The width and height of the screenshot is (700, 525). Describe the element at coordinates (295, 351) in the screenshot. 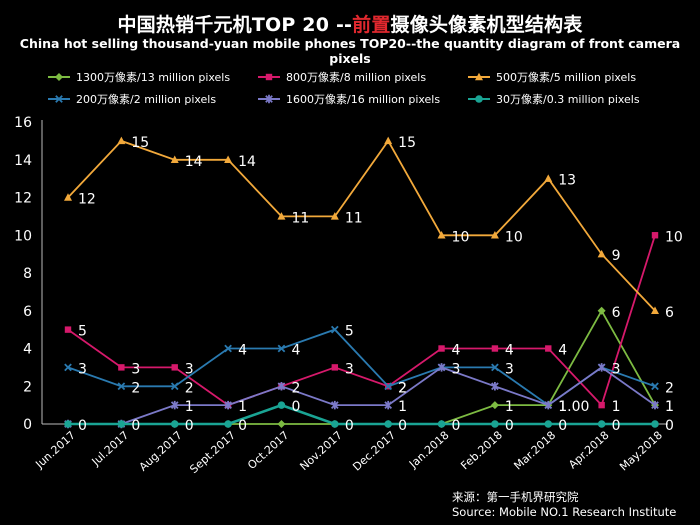

I see `data-label-200-2-million-pixels: 4` at that location.